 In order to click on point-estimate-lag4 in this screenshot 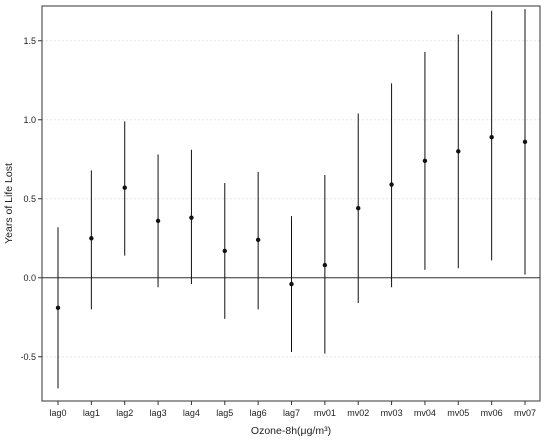, I will do `click(191, 217)`.